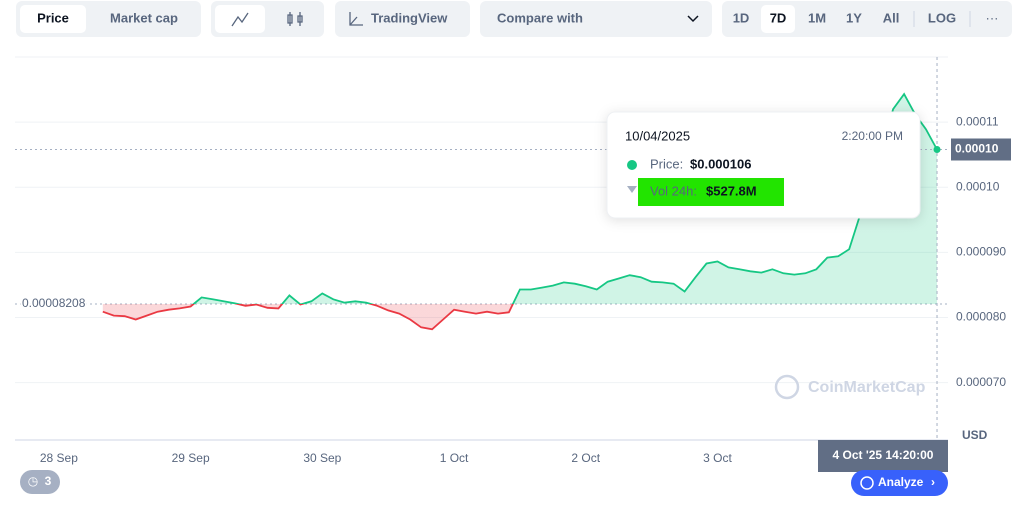 This screenshot has height=520, width=1024. I want to click on analyze-label: Analyze, so click(901, 482).